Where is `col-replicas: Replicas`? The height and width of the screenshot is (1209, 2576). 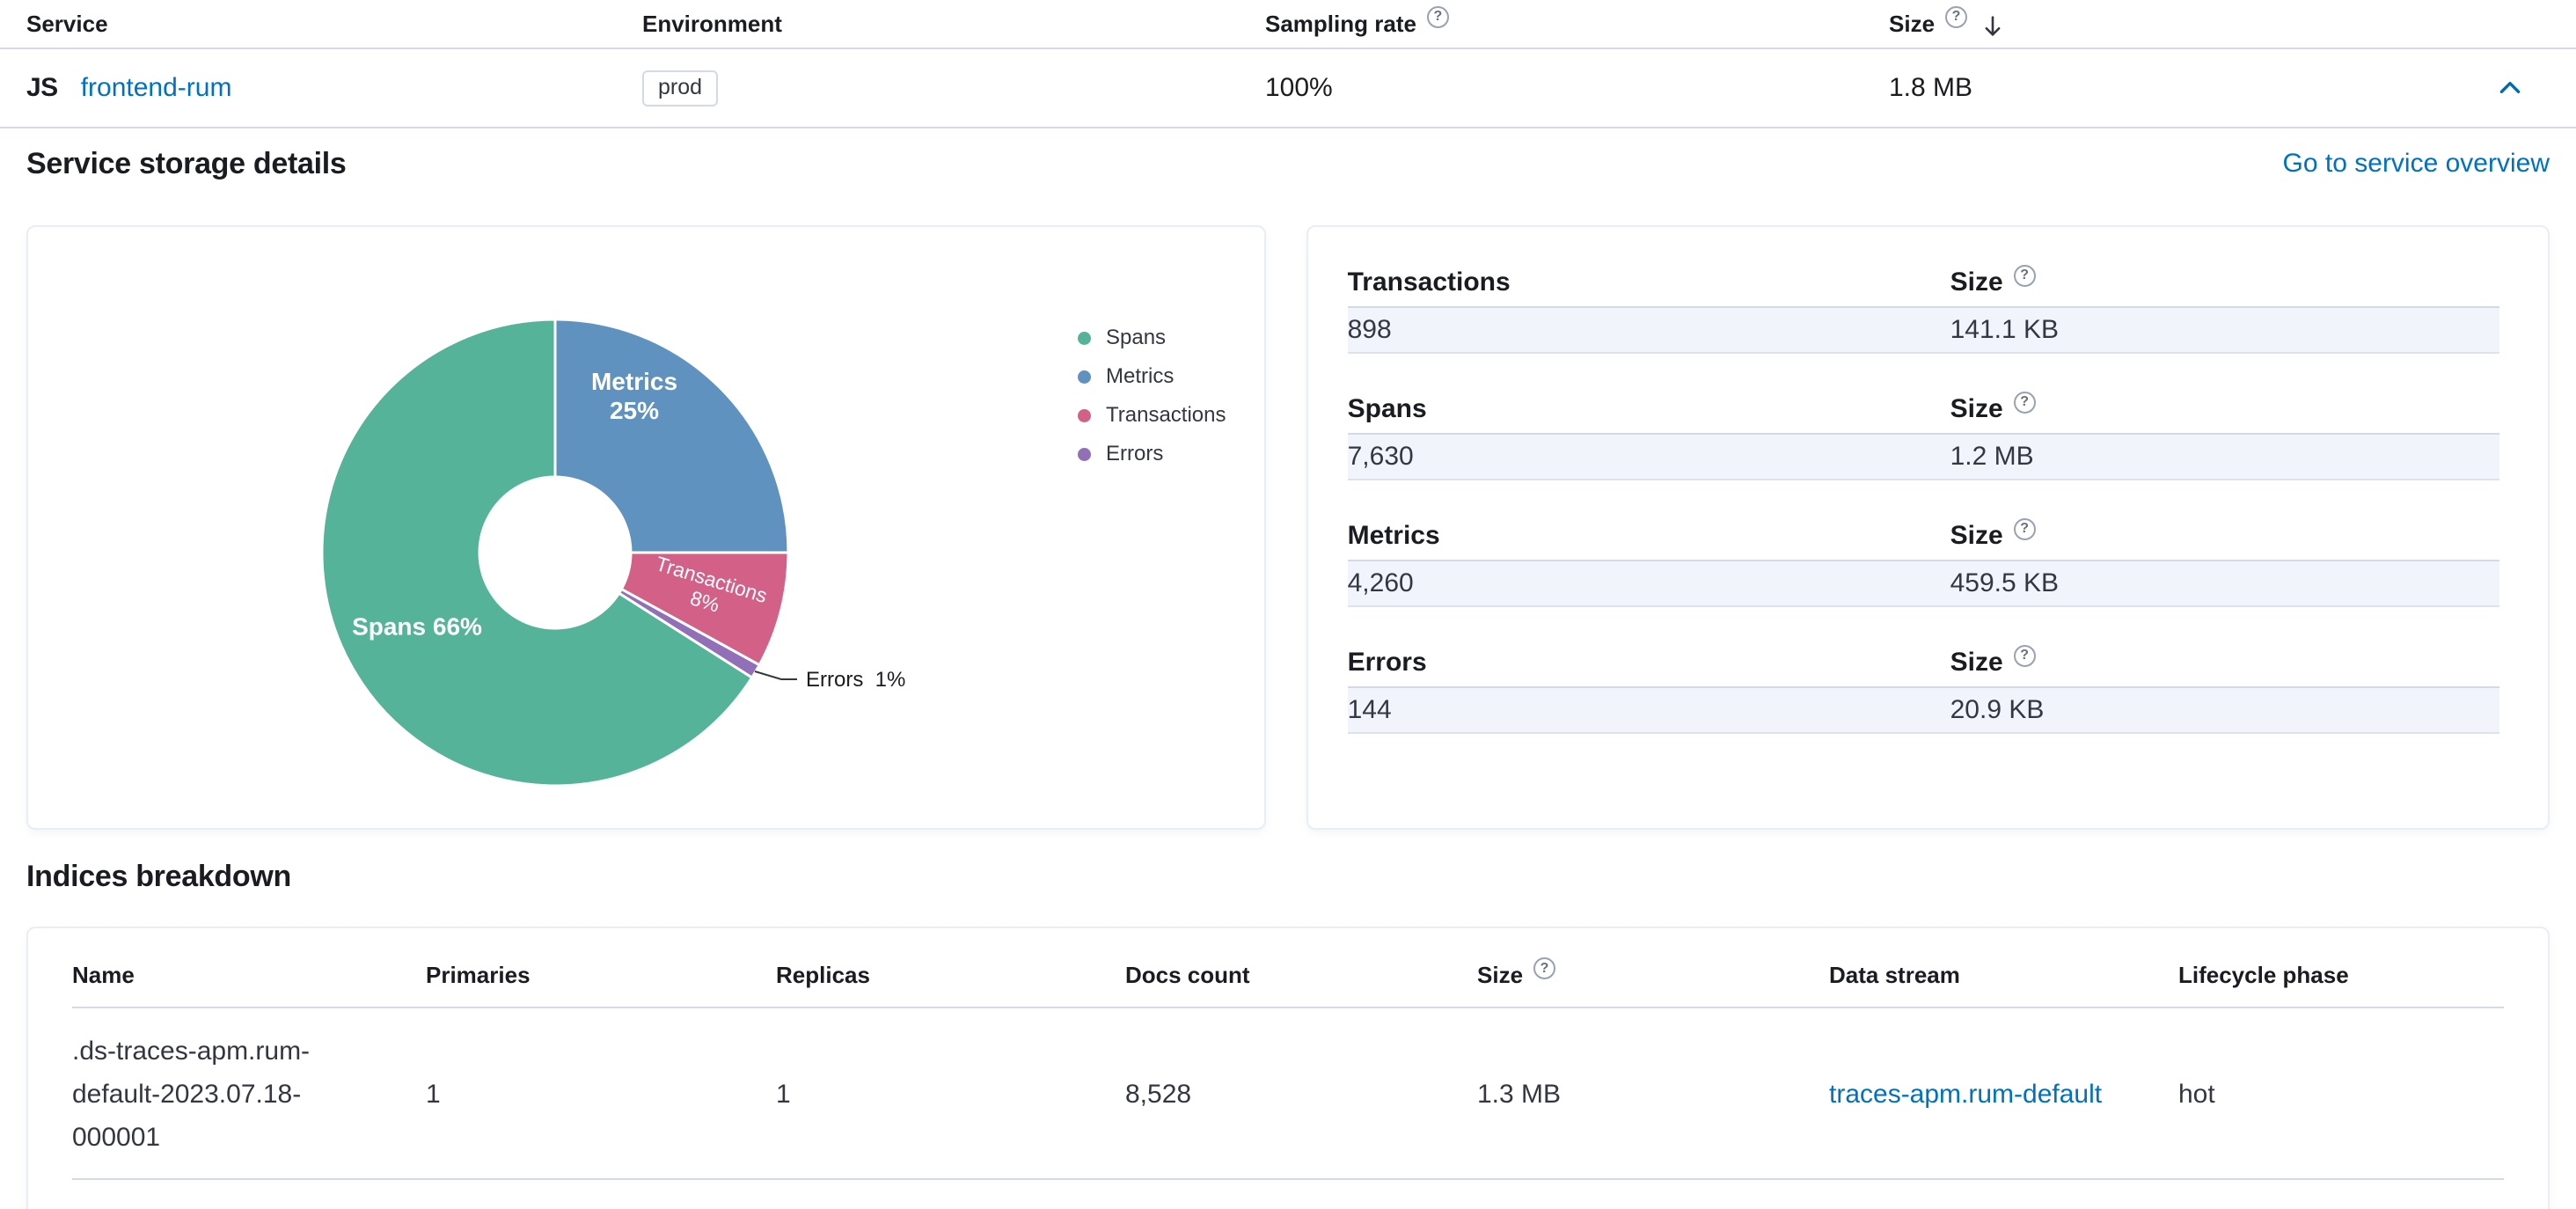 col-replicas: Replicas is located at coordinates (823, 975).